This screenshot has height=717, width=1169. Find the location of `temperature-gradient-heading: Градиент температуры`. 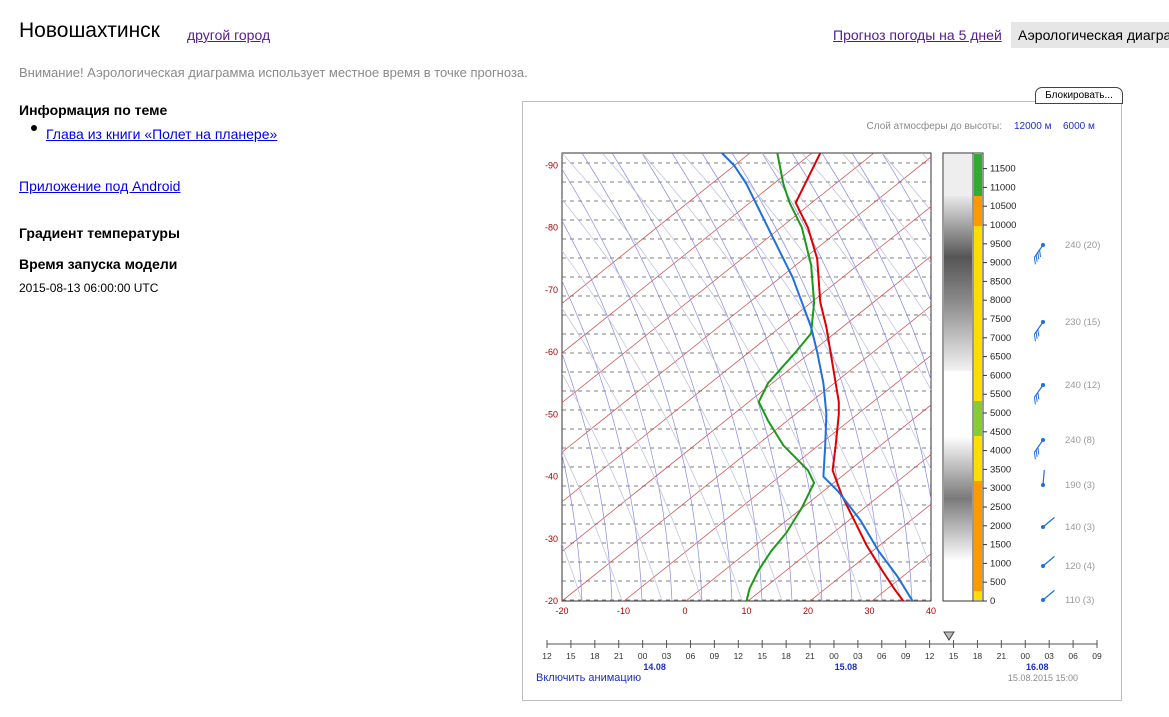

temperature-gradient-heading: Градиент температуры is located at coordinates (99, 233).